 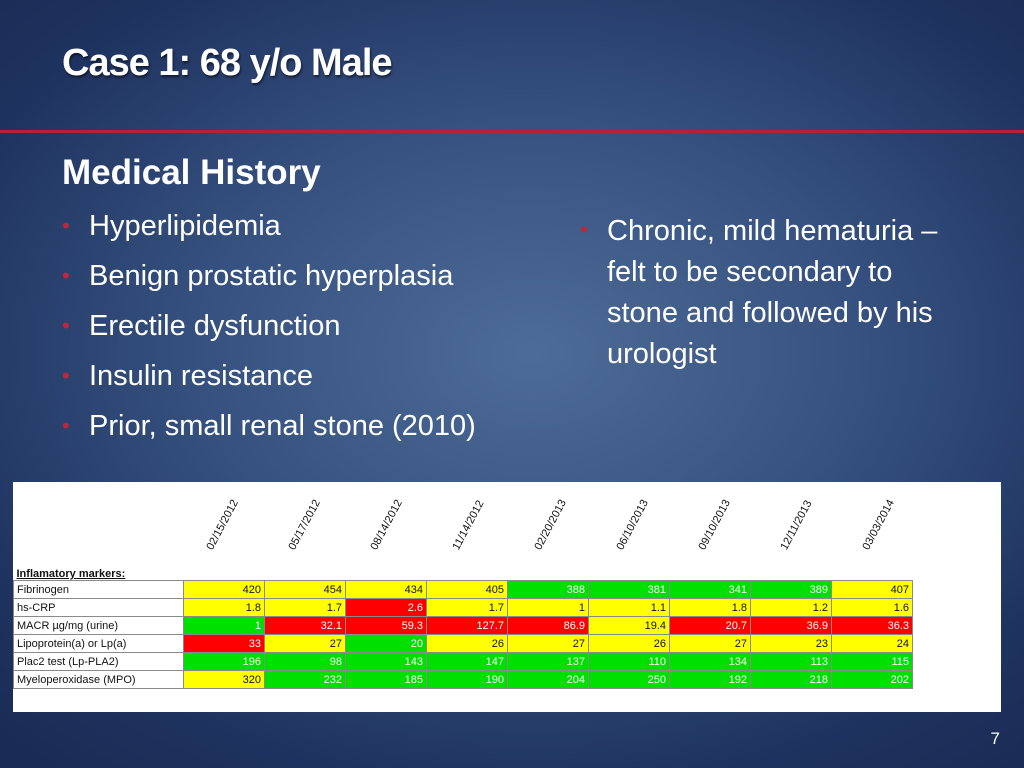 I want to click on table-row: hs-CRP 1.8 1.7 2.6 1.7 1 1.1 1.8 1.2 1.6, so click(x=463, y=607).